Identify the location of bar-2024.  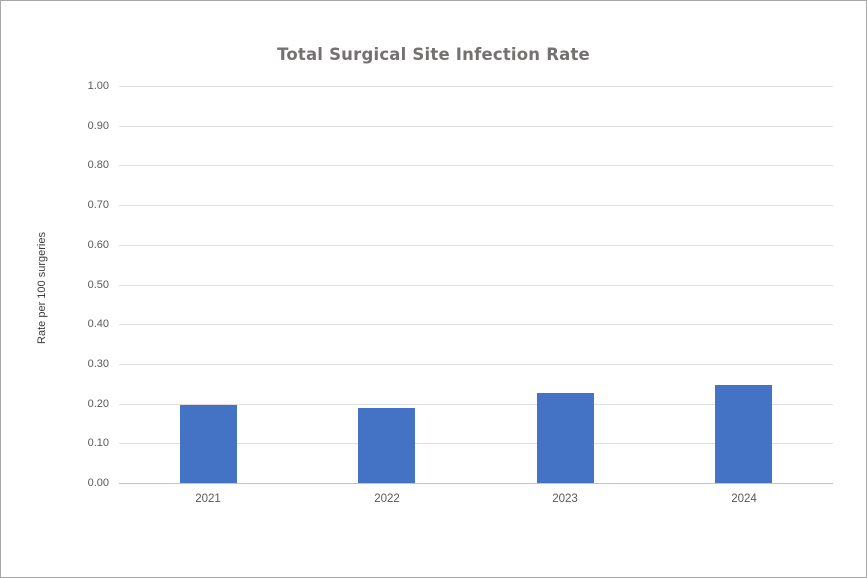
(743, 434).